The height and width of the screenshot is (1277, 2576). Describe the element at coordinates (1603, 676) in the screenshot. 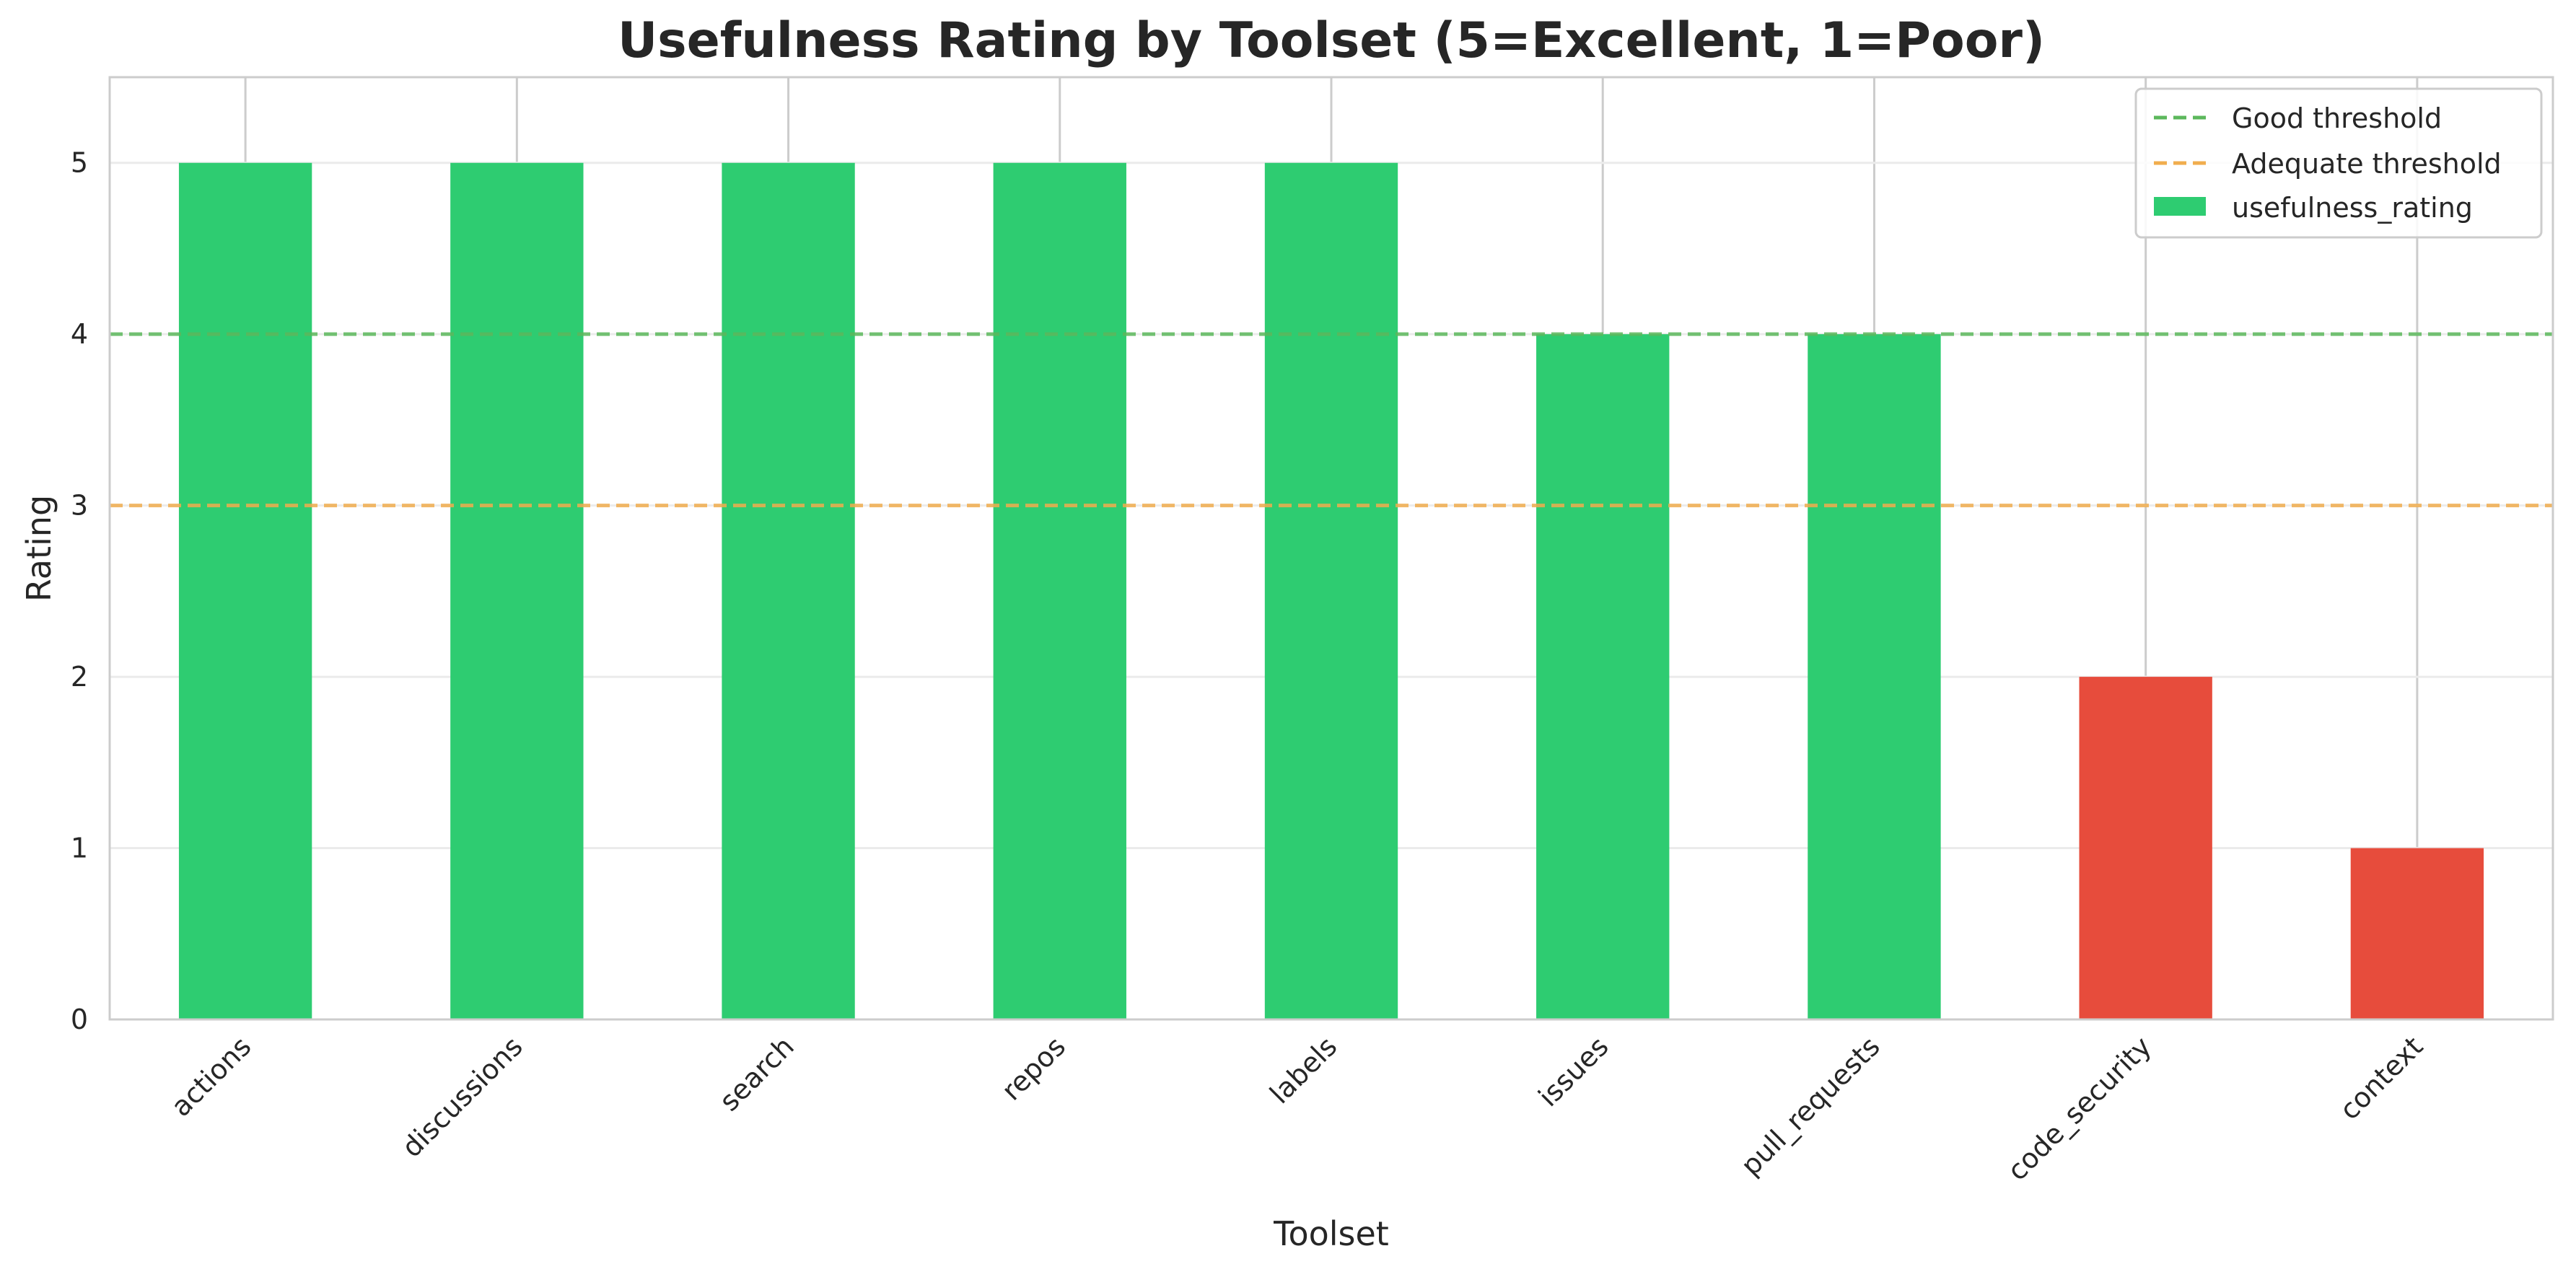

I see `bar-issues` at that location.